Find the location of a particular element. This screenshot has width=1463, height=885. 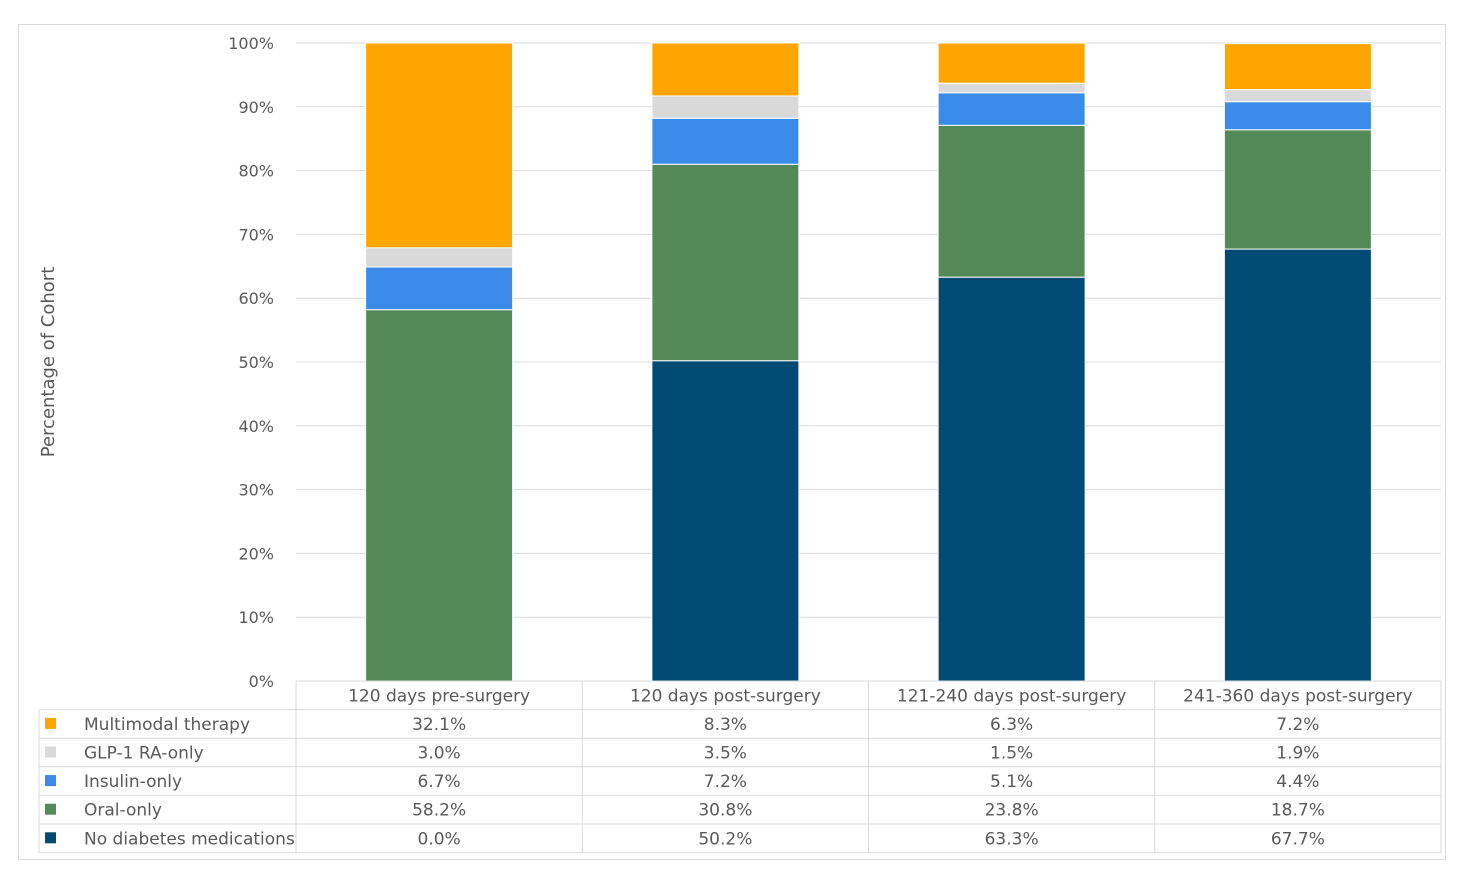

data-cell: 1.5% is located at coordinates (1011, 754).